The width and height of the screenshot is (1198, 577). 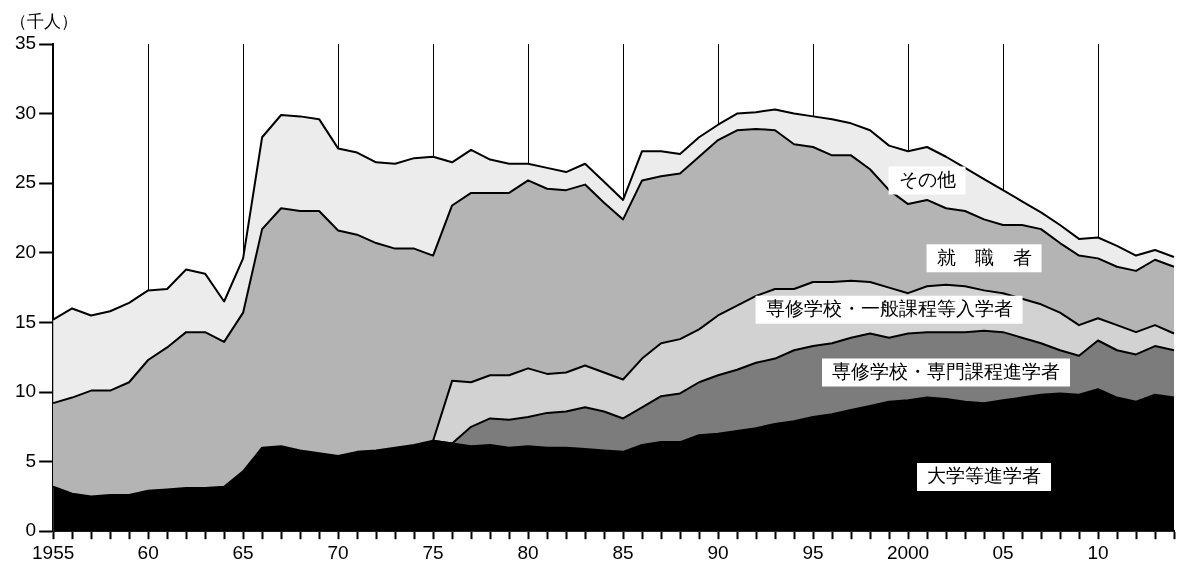 What do you see at coordinates (25, 391) in the screenshot?
I see `y-tick-label: 10` at bounding box center [25, 391].